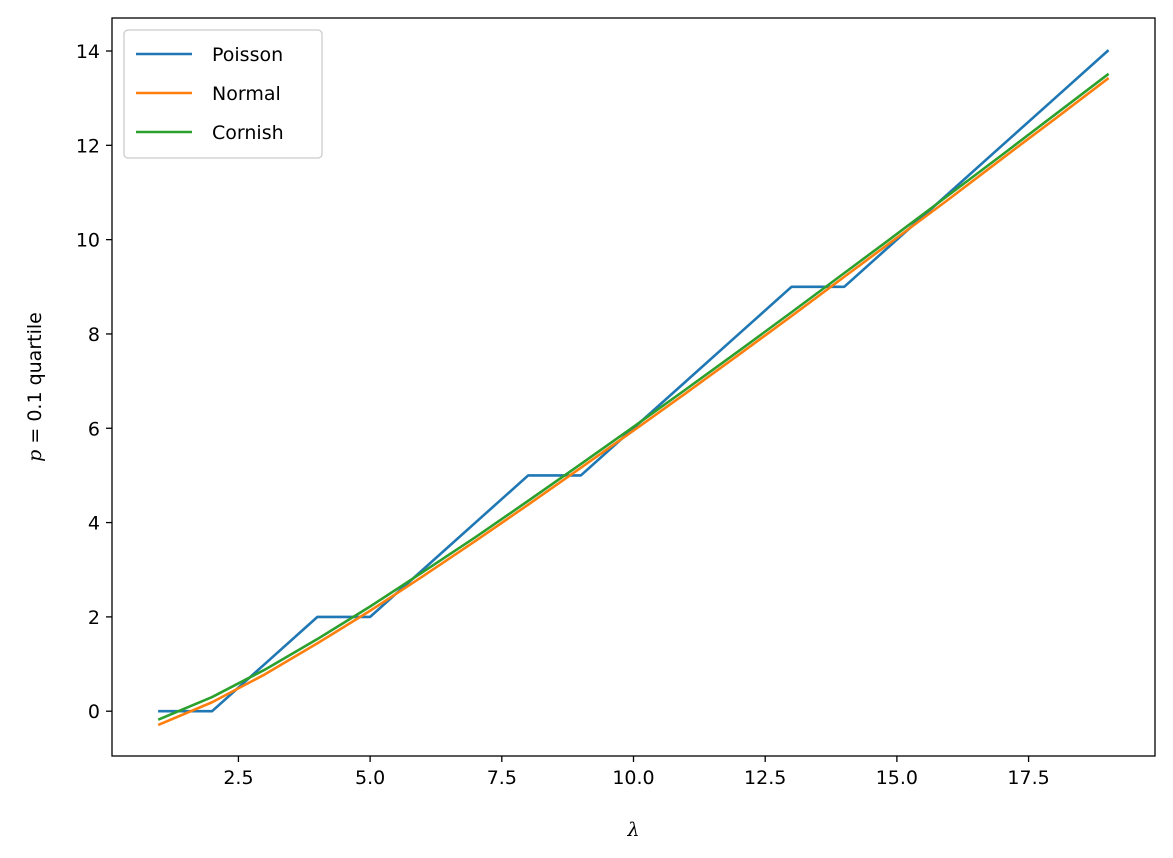  Describe the element at coordinates (94, 335) in the screenshot. I see `y-tick-label: 8` at that location.